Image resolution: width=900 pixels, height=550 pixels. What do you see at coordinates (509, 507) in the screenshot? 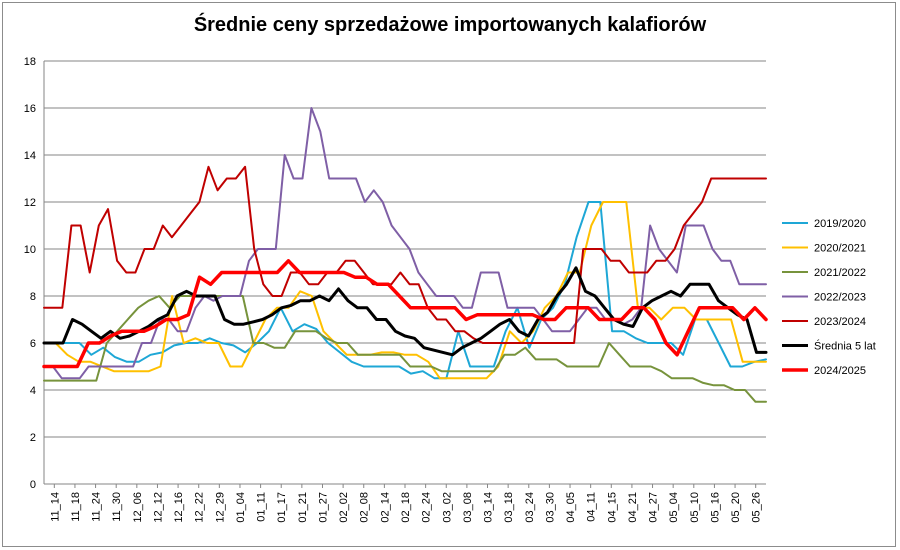
I see `x-tick-label: 03_18` at bounding box center [509, 507].